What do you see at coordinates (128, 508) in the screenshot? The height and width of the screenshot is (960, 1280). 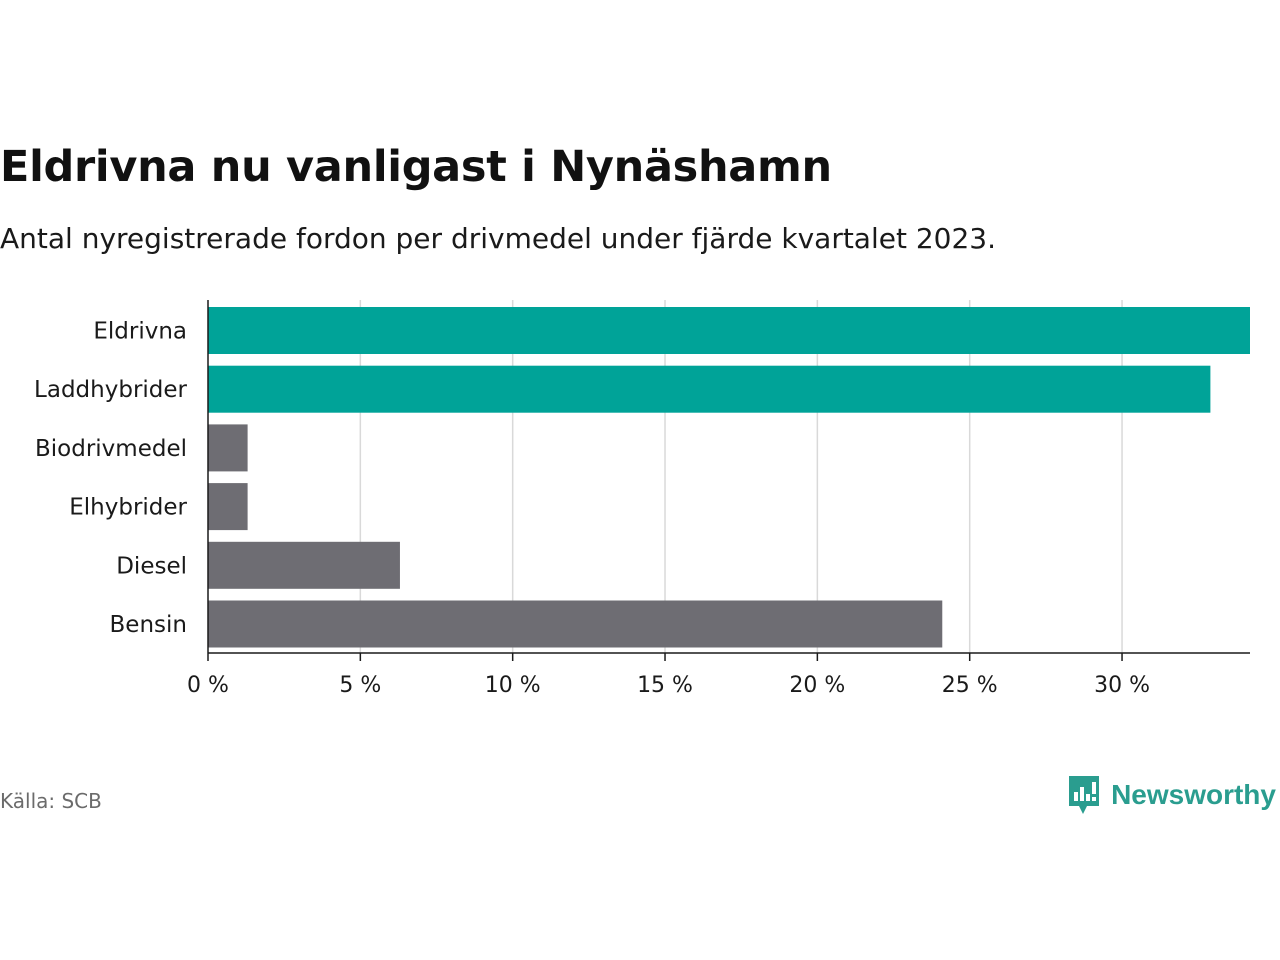 I see `category-label: Elhybrider` at bounding box center [128, 508].